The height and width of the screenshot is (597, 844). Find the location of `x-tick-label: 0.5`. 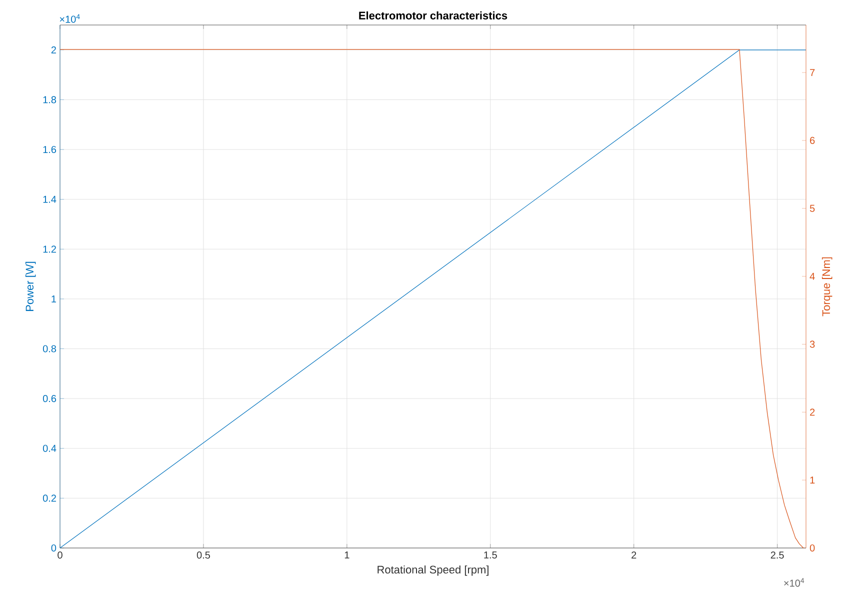

x-tick-label: 0.5 is located at coordinates (203, 555).